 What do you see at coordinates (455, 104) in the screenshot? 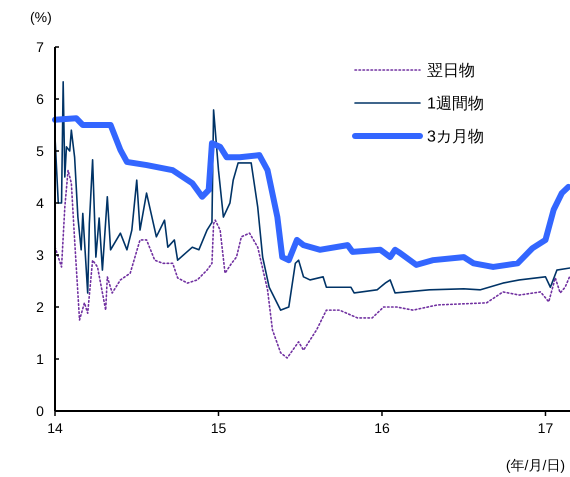
I see `legend-label: 1週間物` at bounding box center [455, 104].